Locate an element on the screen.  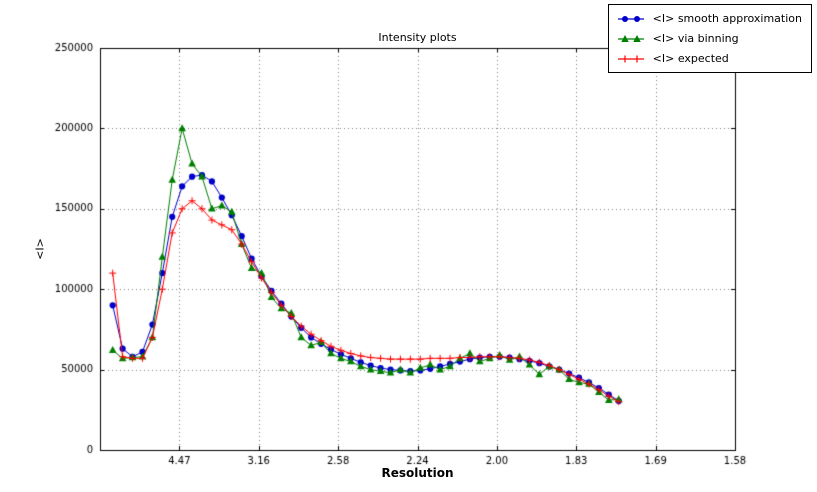
legend-label: <I> expected is located at coordinates (690, 58).